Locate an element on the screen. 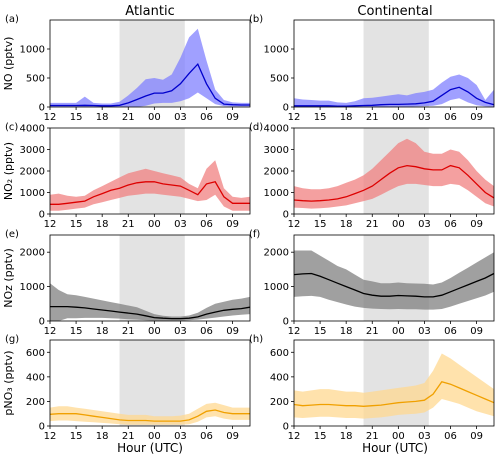 The height and width of the screenshot is (463, 500). panel-label: (d) is located at coordinates (256, 127).